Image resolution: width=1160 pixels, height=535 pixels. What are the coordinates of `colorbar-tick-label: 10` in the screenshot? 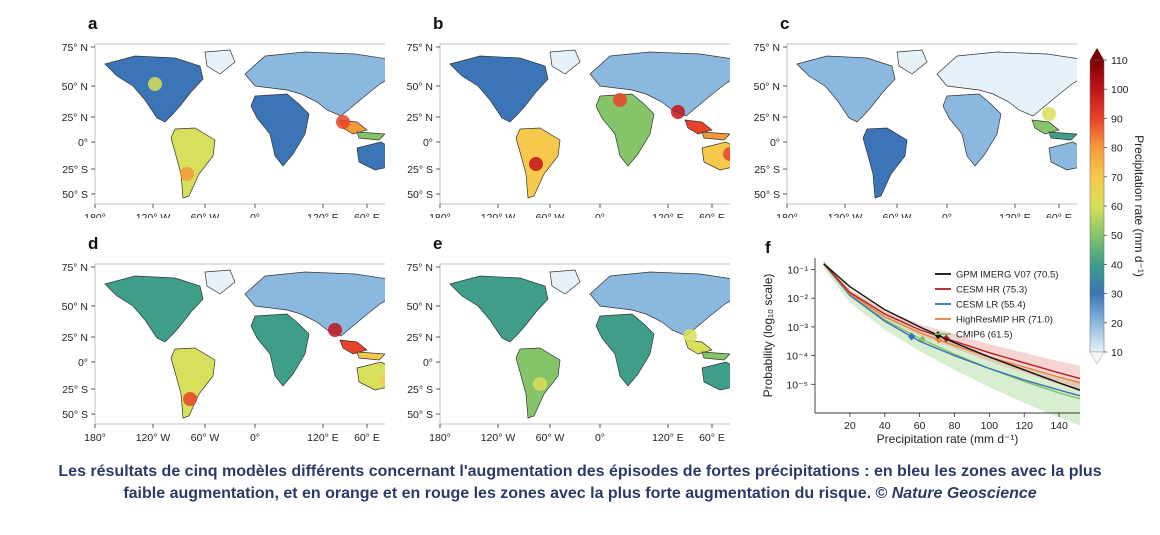 It's located at (1117, 353).